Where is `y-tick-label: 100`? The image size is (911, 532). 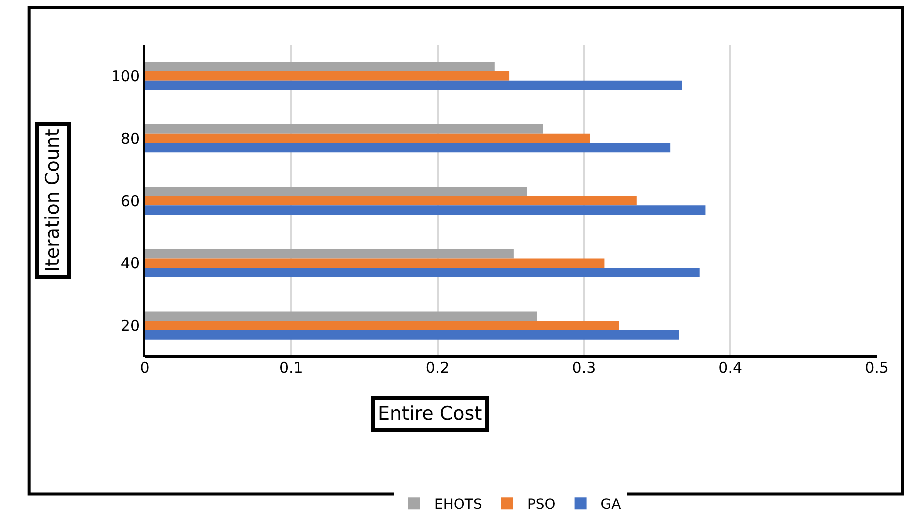 y-tick-label: 100 is located at coordinates (125, 76).